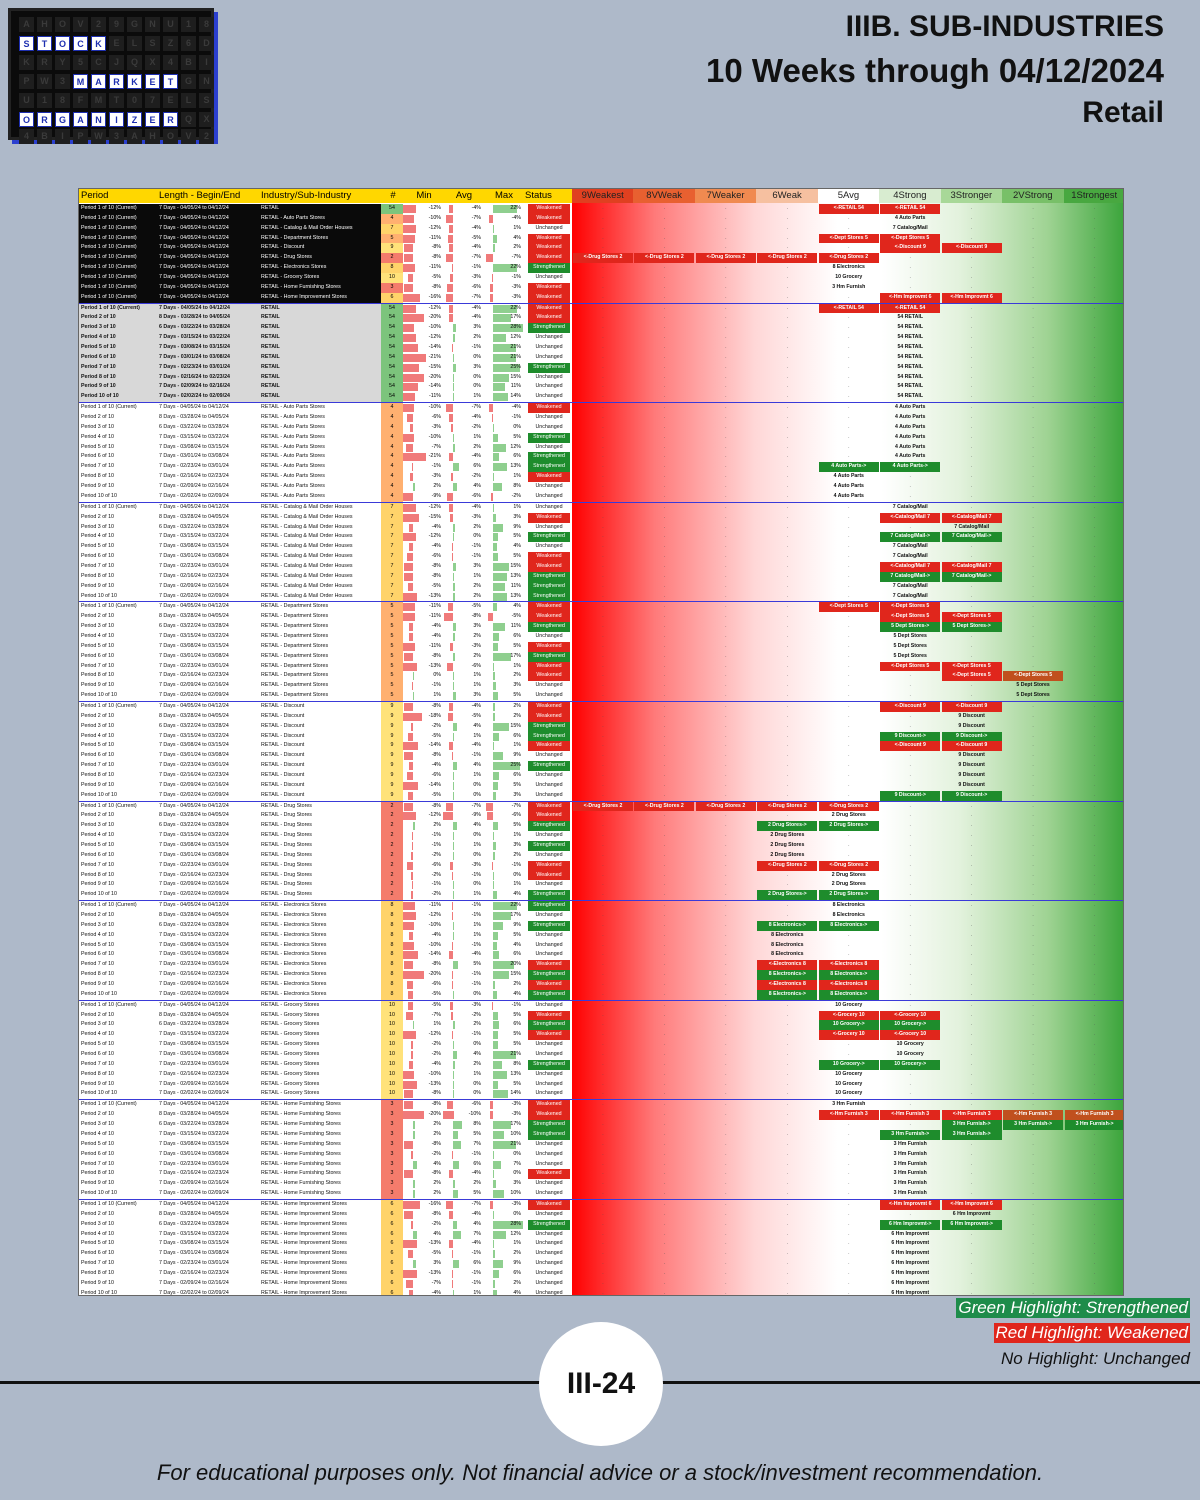  Describe the element at coordinates (194, 705) in the screenshot. I see `length-cell: 7 Days - 04/05/24 to 04/12/24` at that location.